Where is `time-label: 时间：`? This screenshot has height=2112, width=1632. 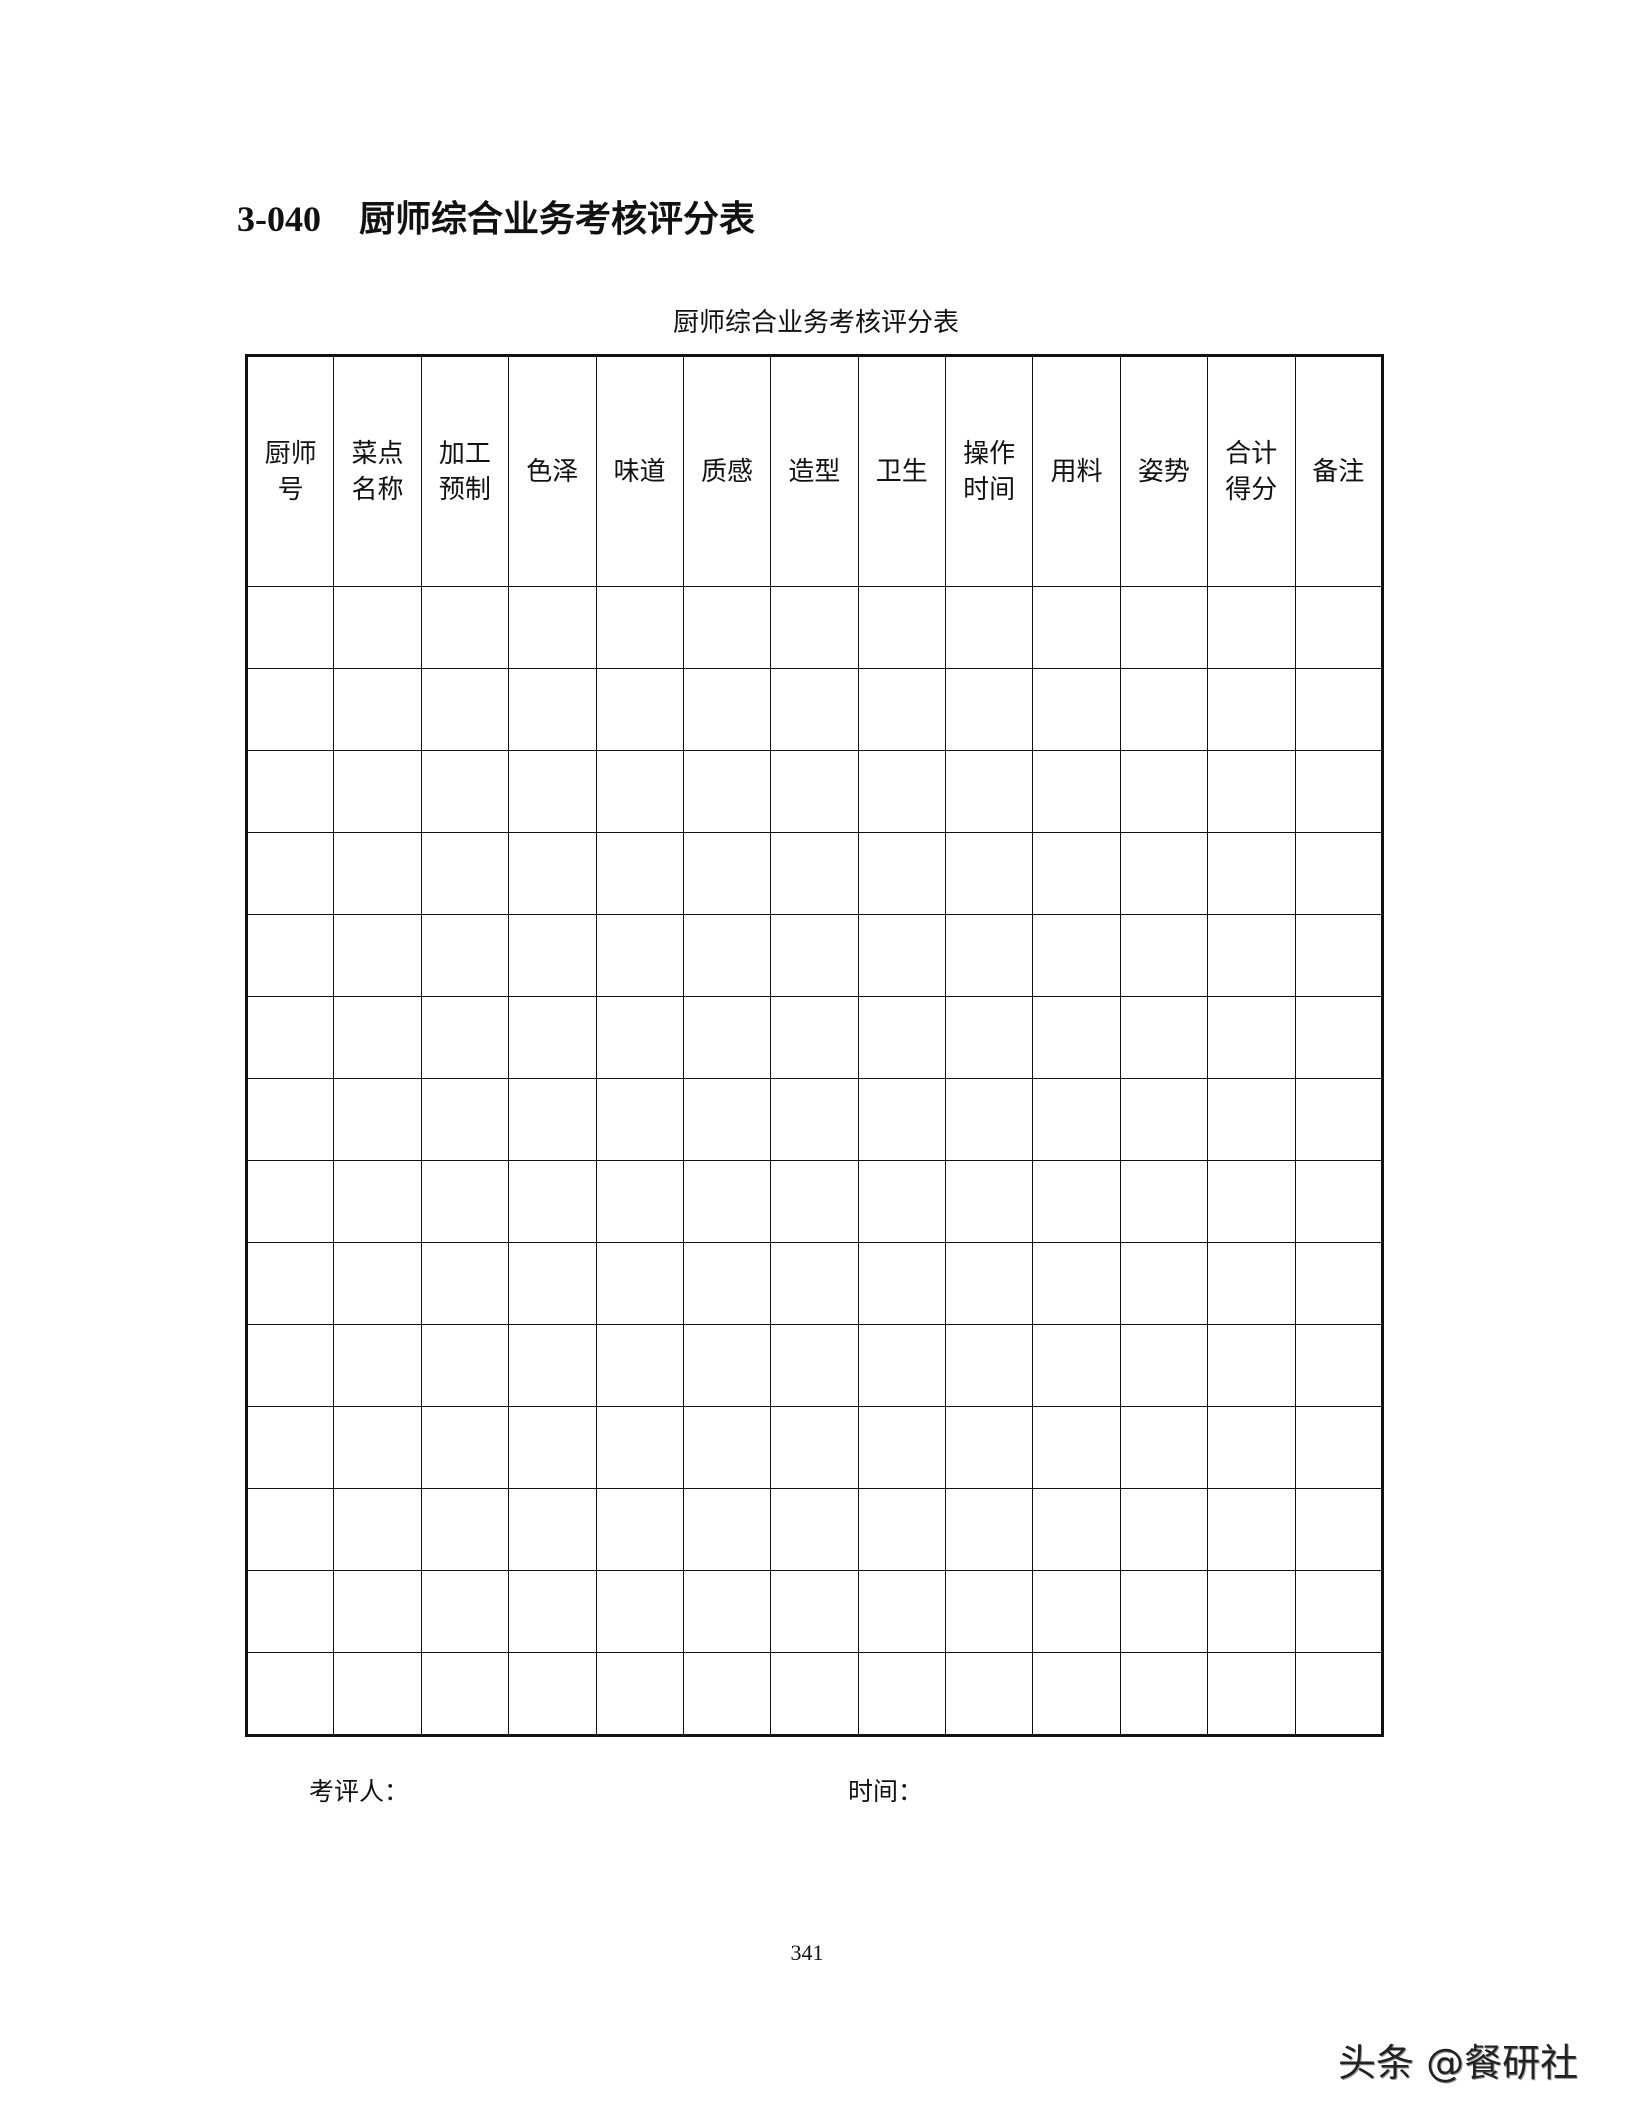 time-label: 时间： is located at coordinates (886, 1791).